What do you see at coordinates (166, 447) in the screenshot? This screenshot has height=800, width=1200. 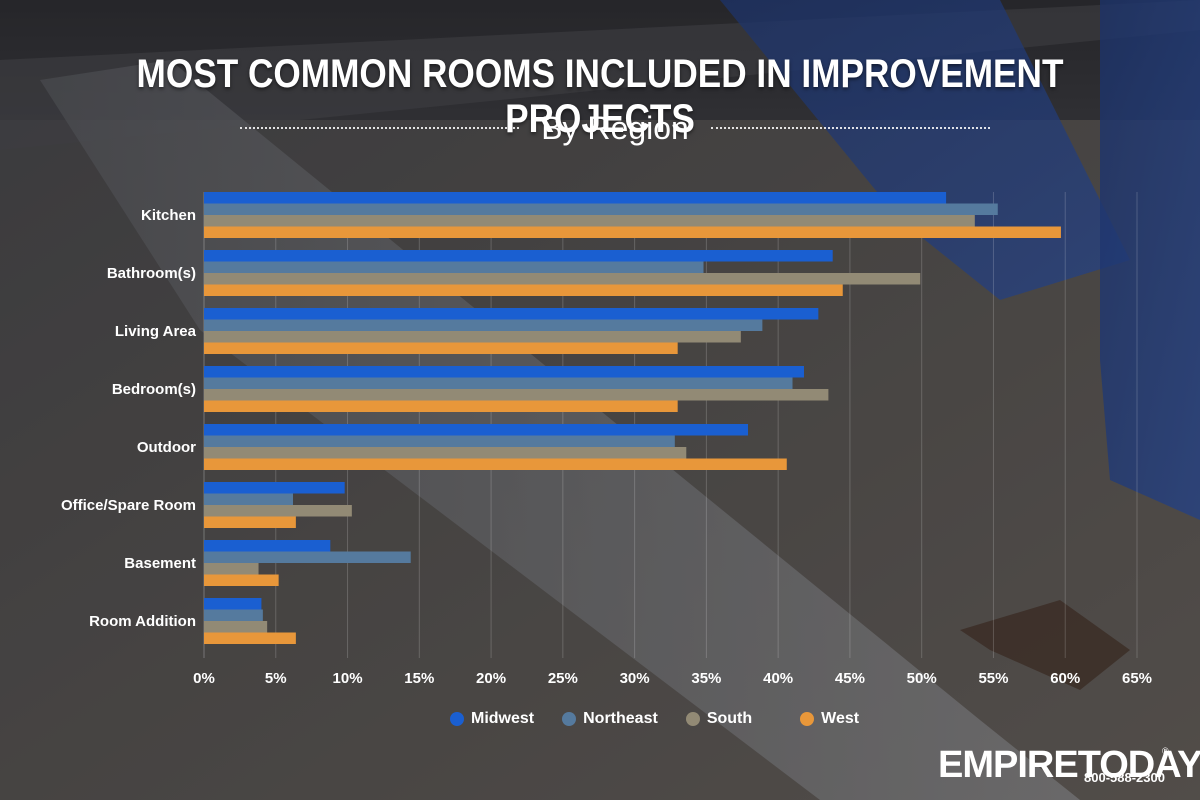 I see `category-label: Outdoor` at bounding box center [166, 447].